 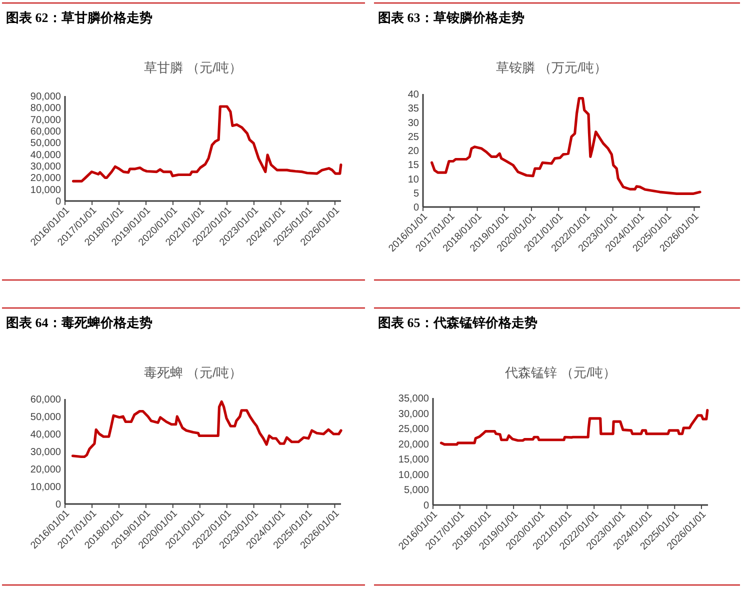 I want to click on y-tick-label: 35,000, so click(x=414, y=399).